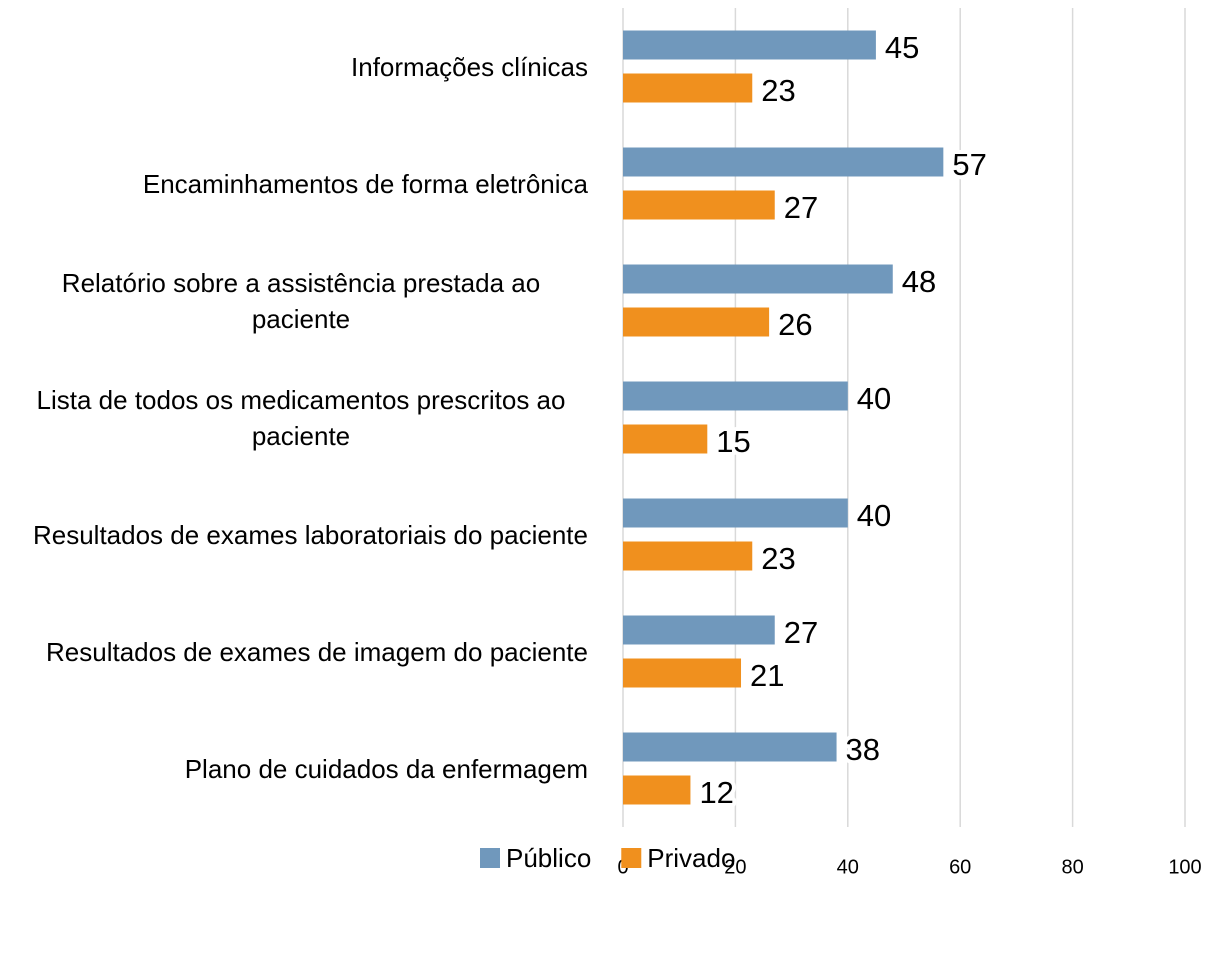  I want to click on category-label-box: Encaminhamentos de forma eletrônica, so click(294, 184).